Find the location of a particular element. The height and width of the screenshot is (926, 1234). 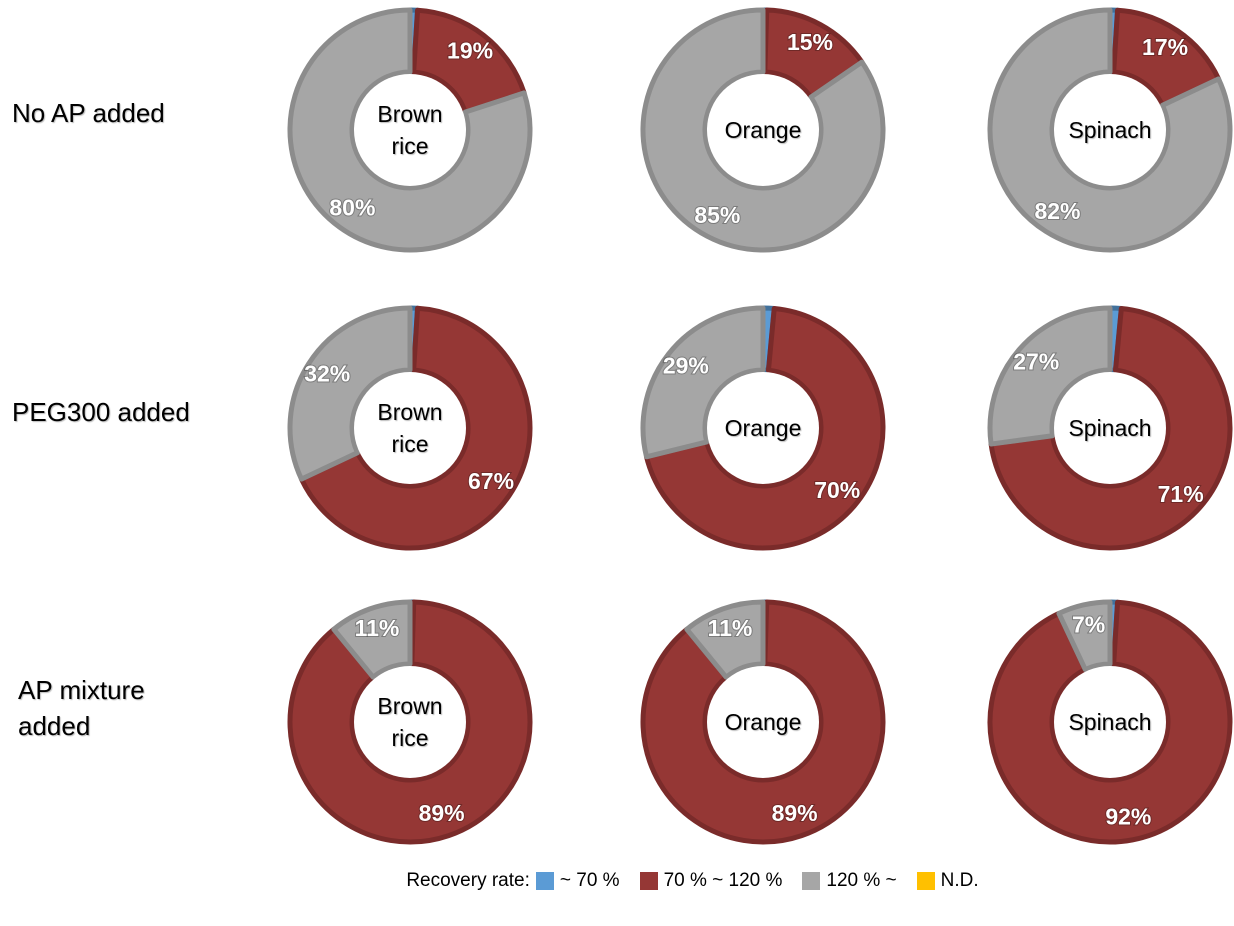

donut: 71% 27% is located at coordinates (1110, 428).